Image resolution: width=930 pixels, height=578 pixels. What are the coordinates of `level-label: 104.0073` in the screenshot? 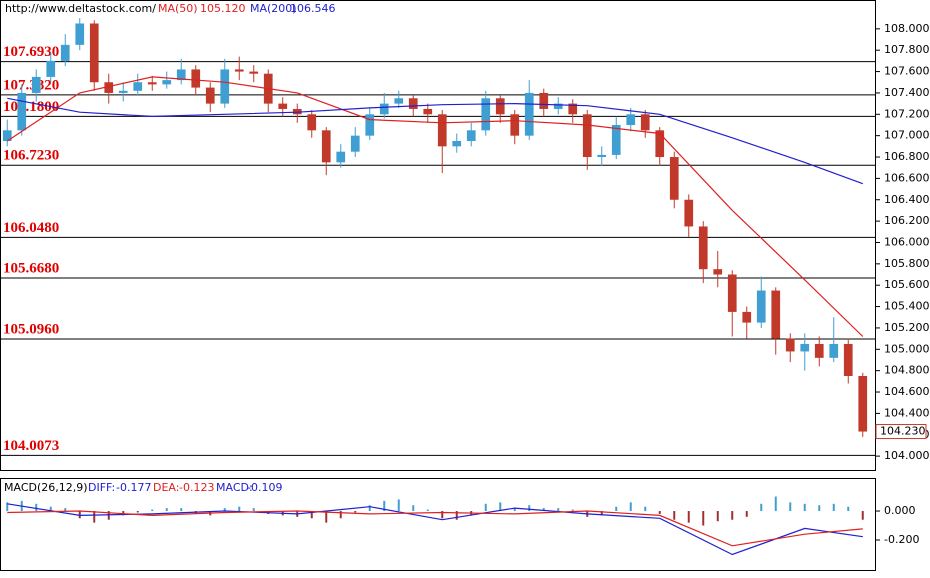 It's located at (31, 446).